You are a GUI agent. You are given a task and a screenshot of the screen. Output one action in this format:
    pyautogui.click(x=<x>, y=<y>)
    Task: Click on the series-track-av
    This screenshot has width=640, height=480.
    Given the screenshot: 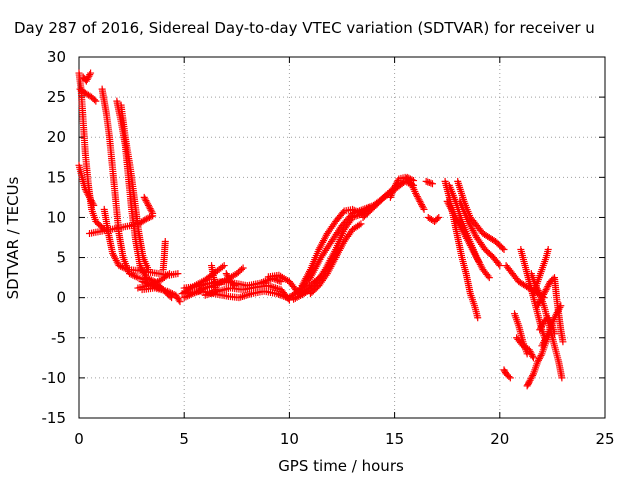 What is the action you would take?
    pyautogui.click(x=547, y=326)
    